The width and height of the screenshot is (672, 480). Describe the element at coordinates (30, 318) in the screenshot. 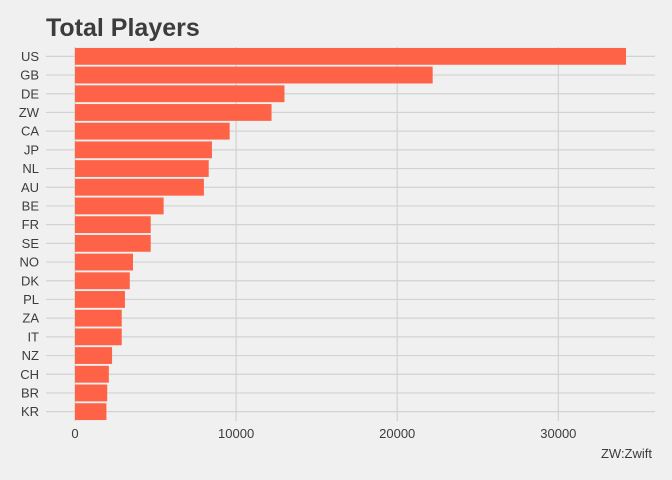

I see `y-tick-label: ZA` at that location.